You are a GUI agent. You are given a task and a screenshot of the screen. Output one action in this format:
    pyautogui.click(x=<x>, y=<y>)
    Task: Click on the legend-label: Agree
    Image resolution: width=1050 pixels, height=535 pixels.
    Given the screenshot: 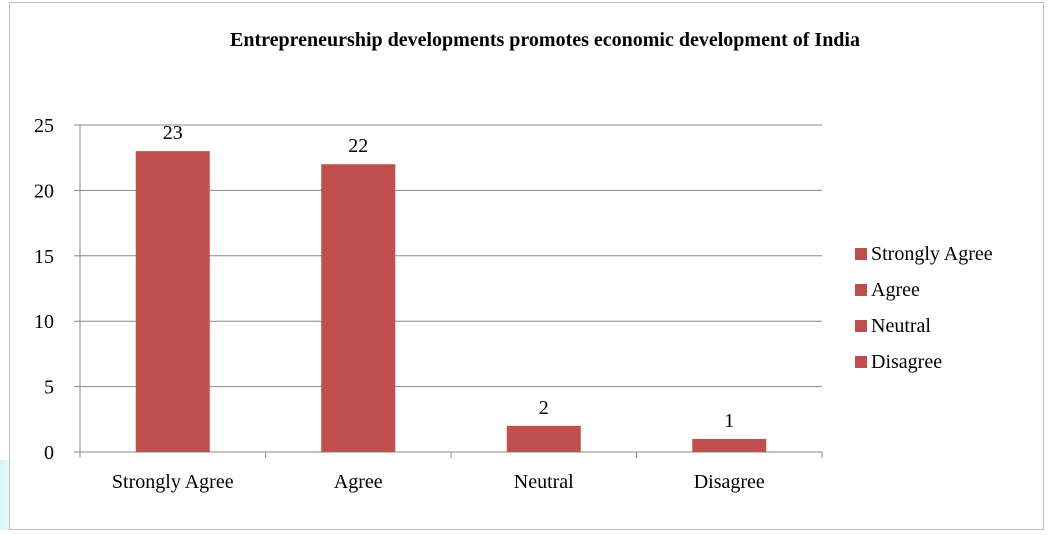 What is the action you would take?
    pyautogui.click(x=895, y=289)
    